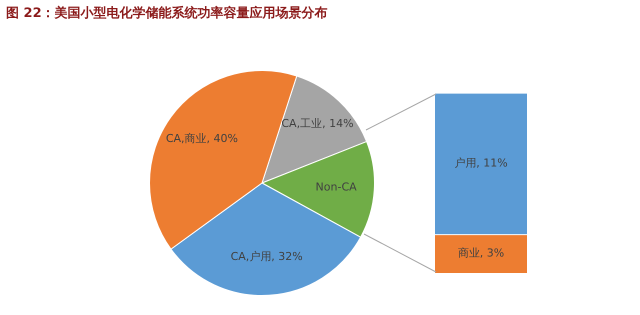  I want to click on slice-label: CA,商业, 40%, so click(202, 139).